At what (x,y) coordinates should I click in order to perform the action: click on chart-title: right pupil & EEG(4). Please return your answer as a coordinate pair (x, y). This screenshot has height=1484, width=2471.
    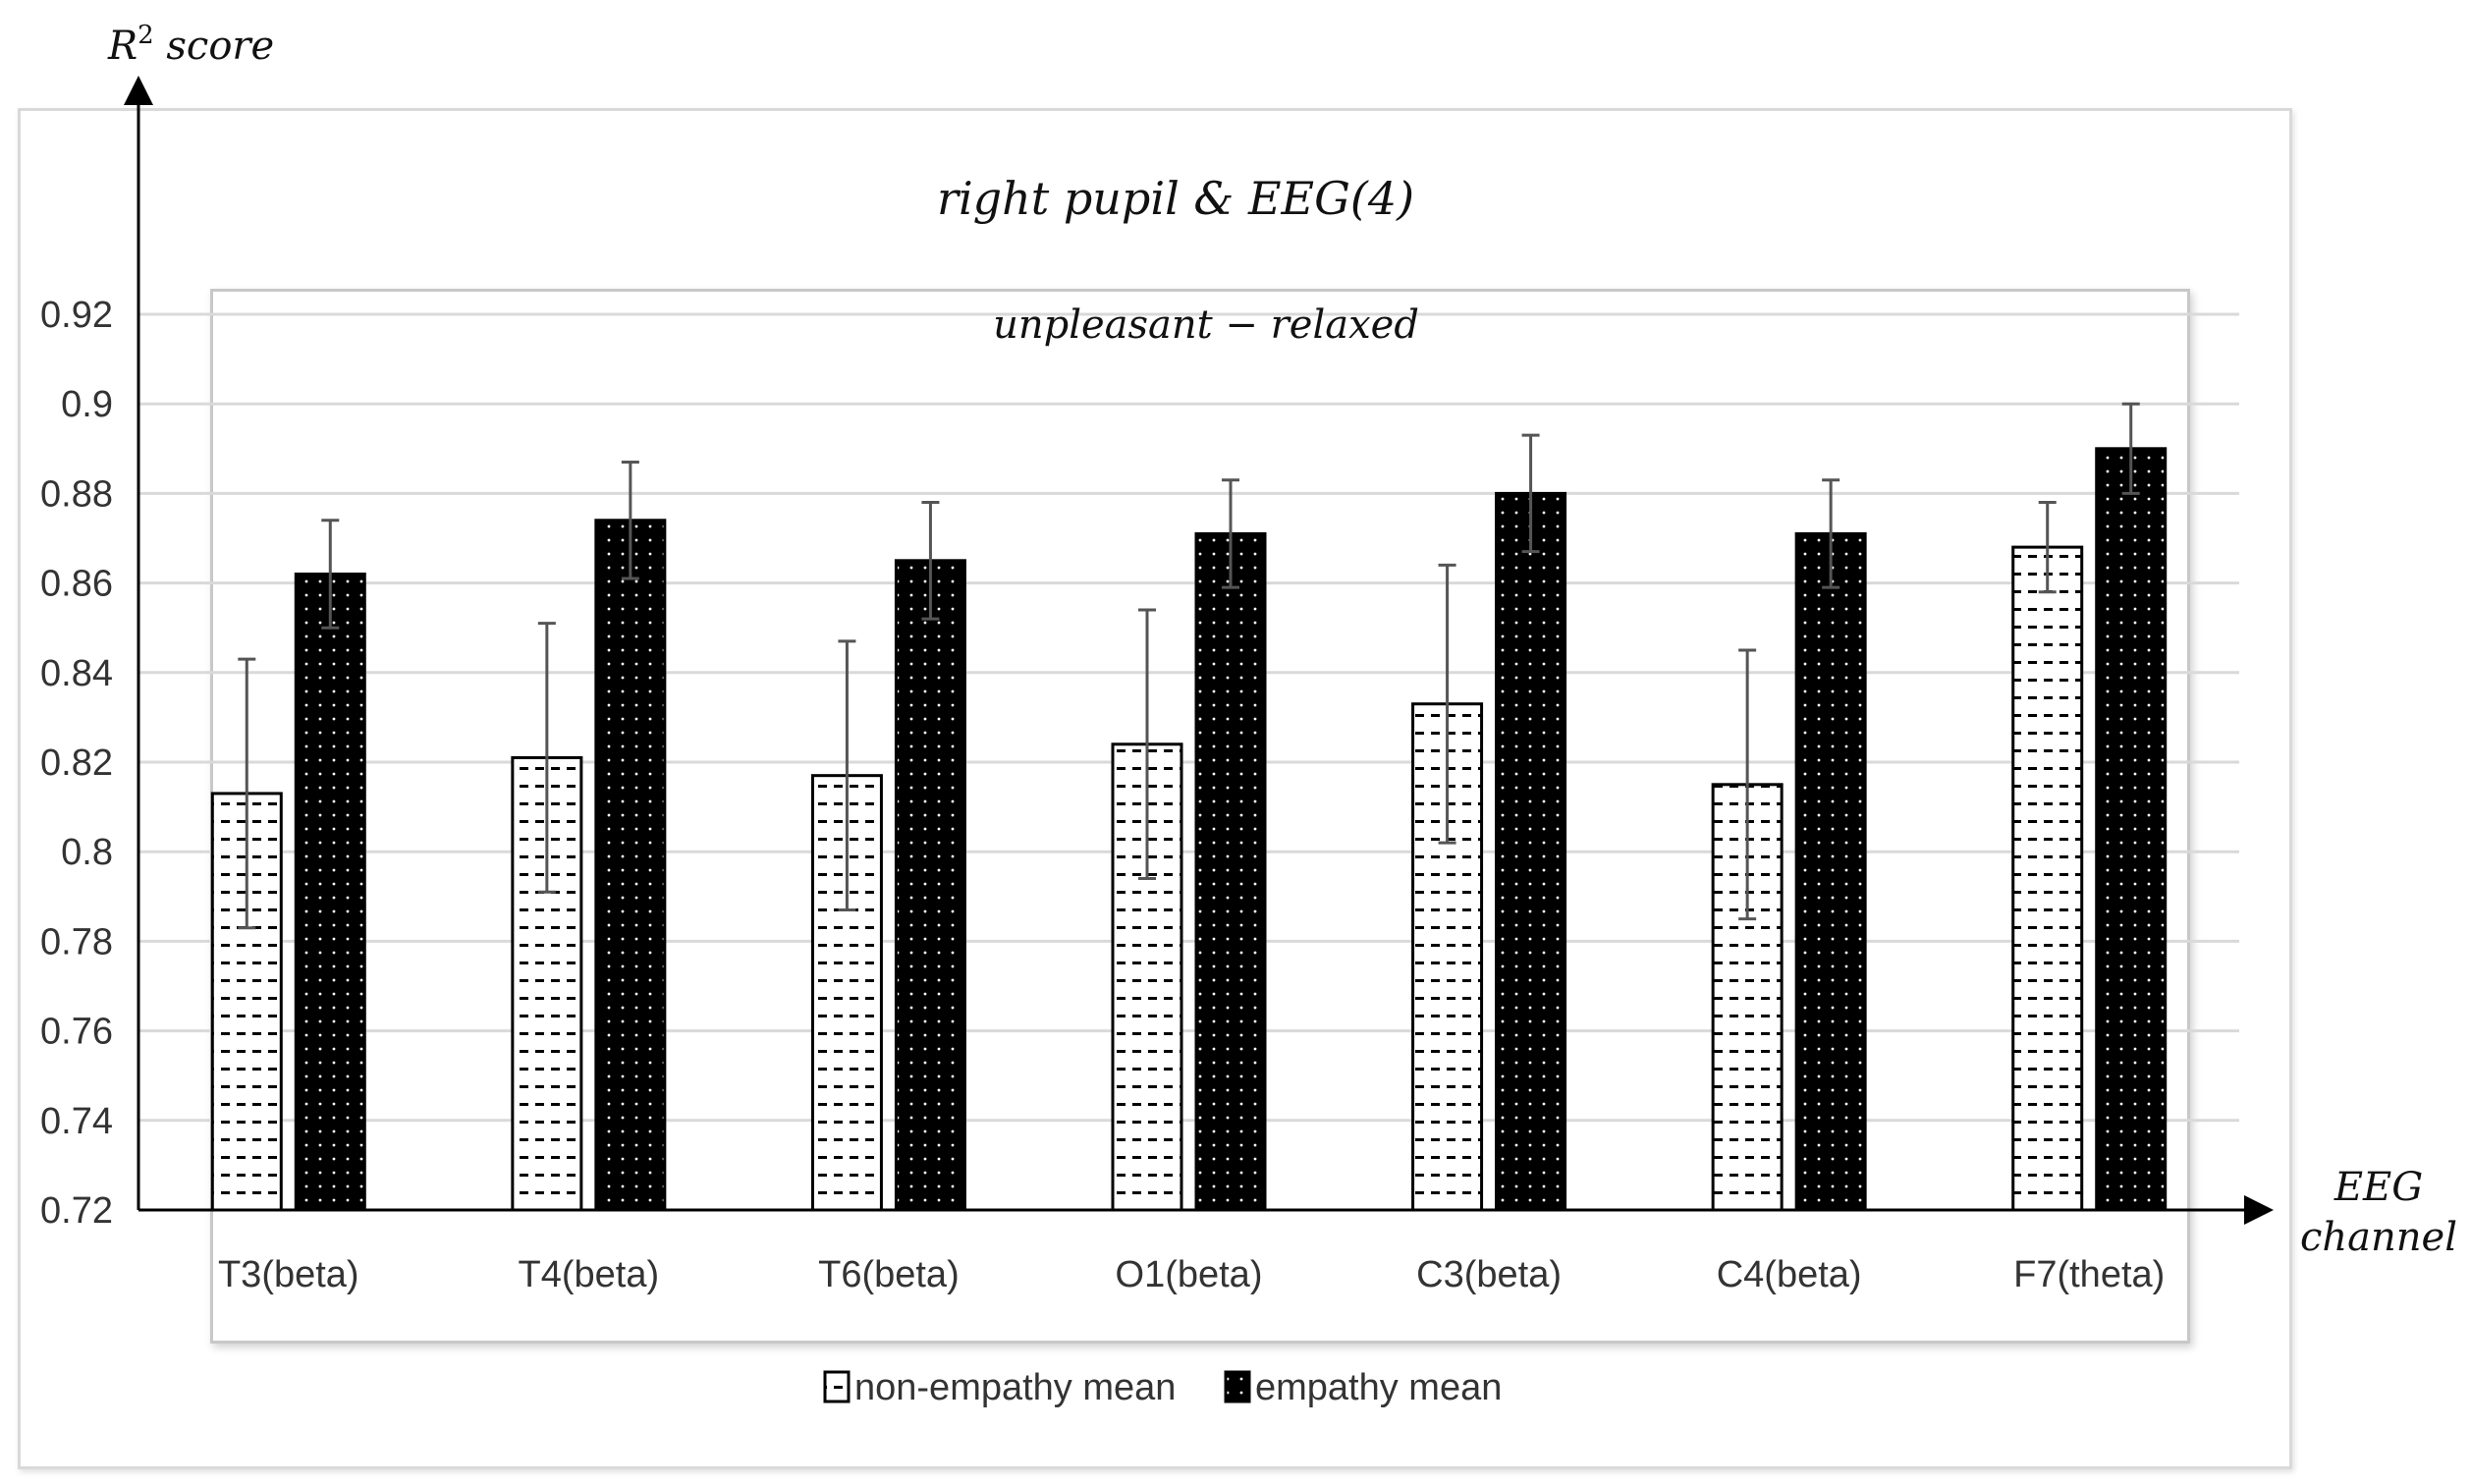
    Looking at the image, I should click on (1175, 198).